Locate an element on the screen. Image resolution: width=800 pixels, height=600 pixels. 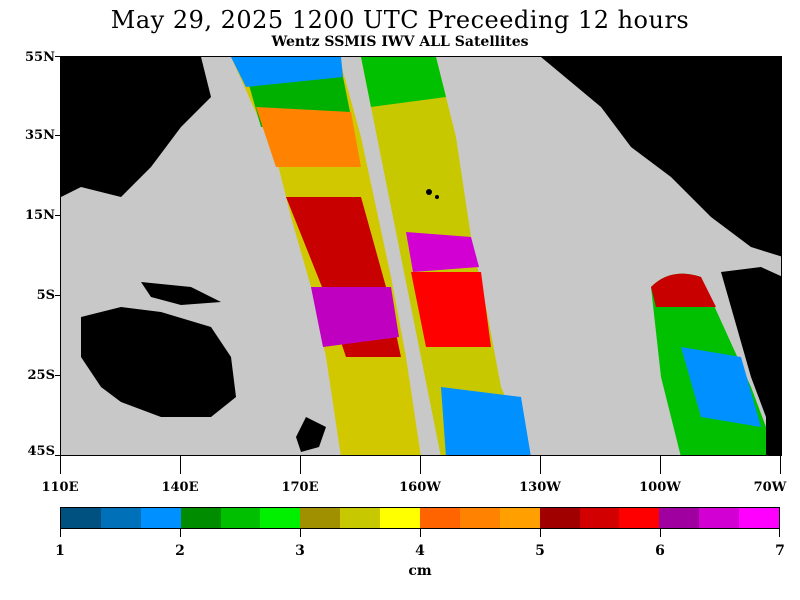
lon-label-70w: 70W is located at coordinates (770, 487).